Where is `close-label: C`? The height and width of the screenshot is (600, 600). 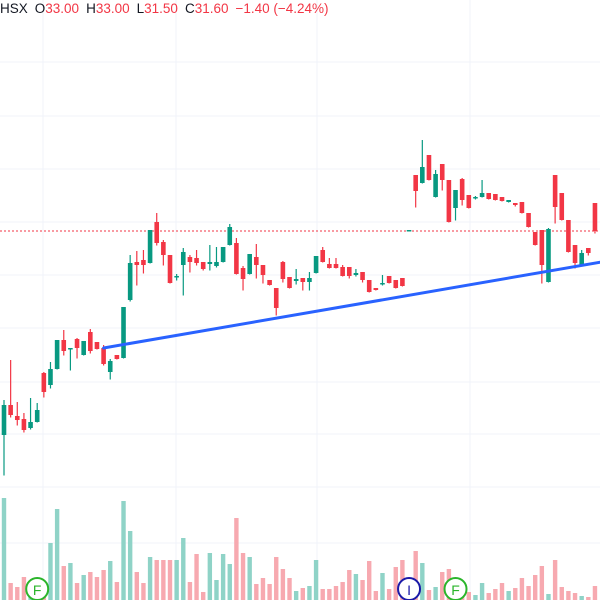
close-label: C is located at coordinates (189, 8).